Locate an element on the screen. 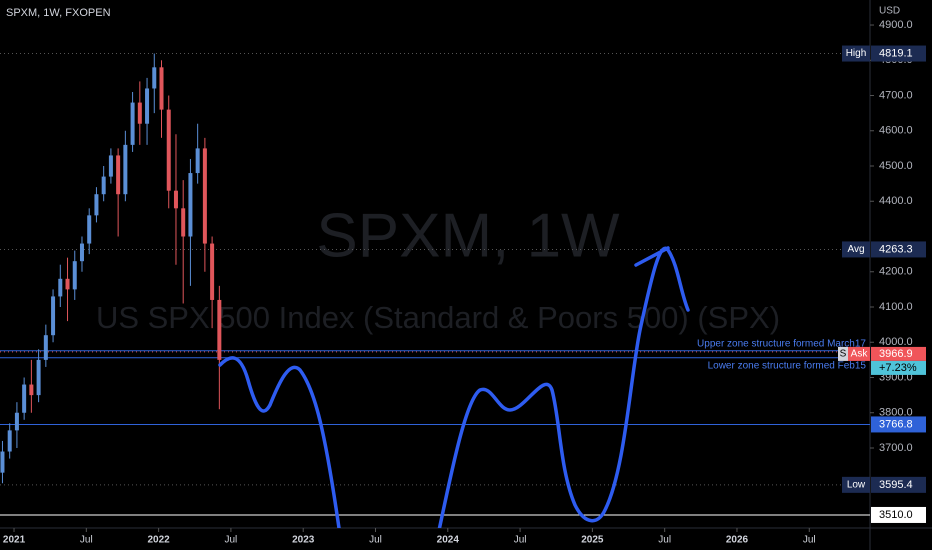  x-tick-label: 2024 is located at coordinates (448, 540).